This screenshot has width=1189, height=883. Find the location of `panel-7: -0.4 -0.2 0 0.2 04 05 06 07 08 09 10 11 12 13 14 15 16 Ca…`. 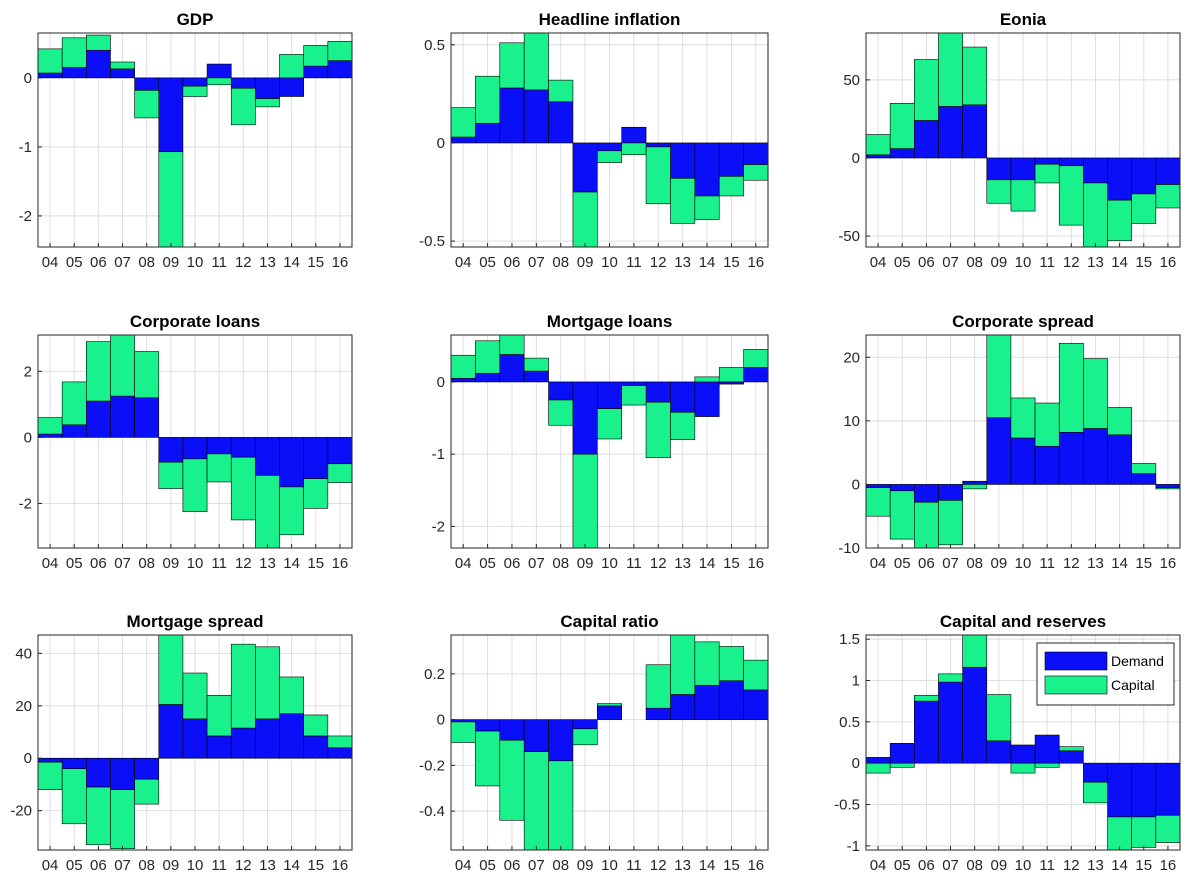

panel-7: -0.4 -0.2 0 0.2 04 05 06 07 08 09 10 11 12 13 14 15 16 Ca… is located at coordinates (594, 743).